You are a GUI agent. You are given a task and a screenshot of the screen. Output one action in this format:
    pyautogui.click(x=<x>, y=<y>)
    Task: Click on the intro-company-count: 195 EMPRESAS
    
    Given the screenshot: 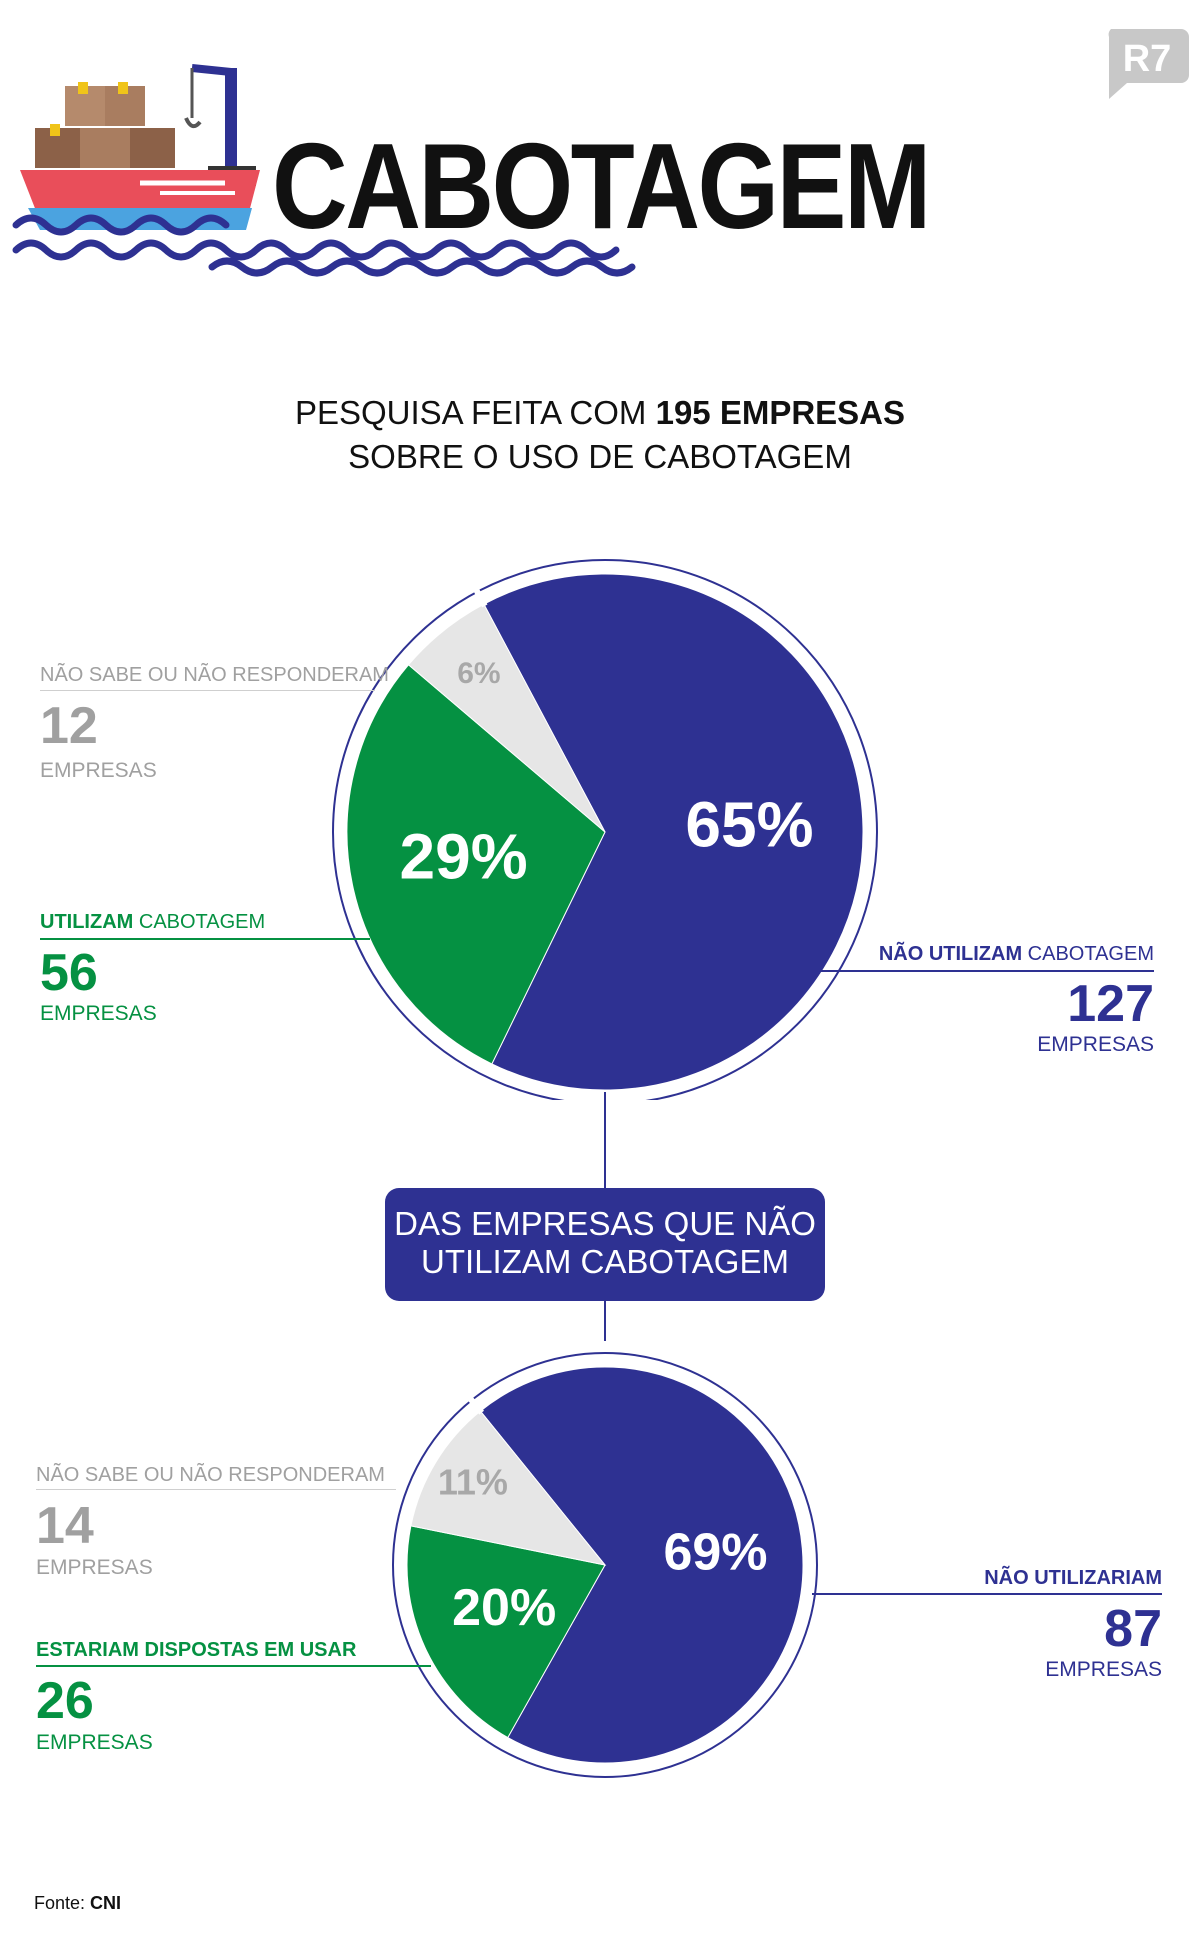 What is the action you would take?
    pyautogui.click(x=780, y=412)
    